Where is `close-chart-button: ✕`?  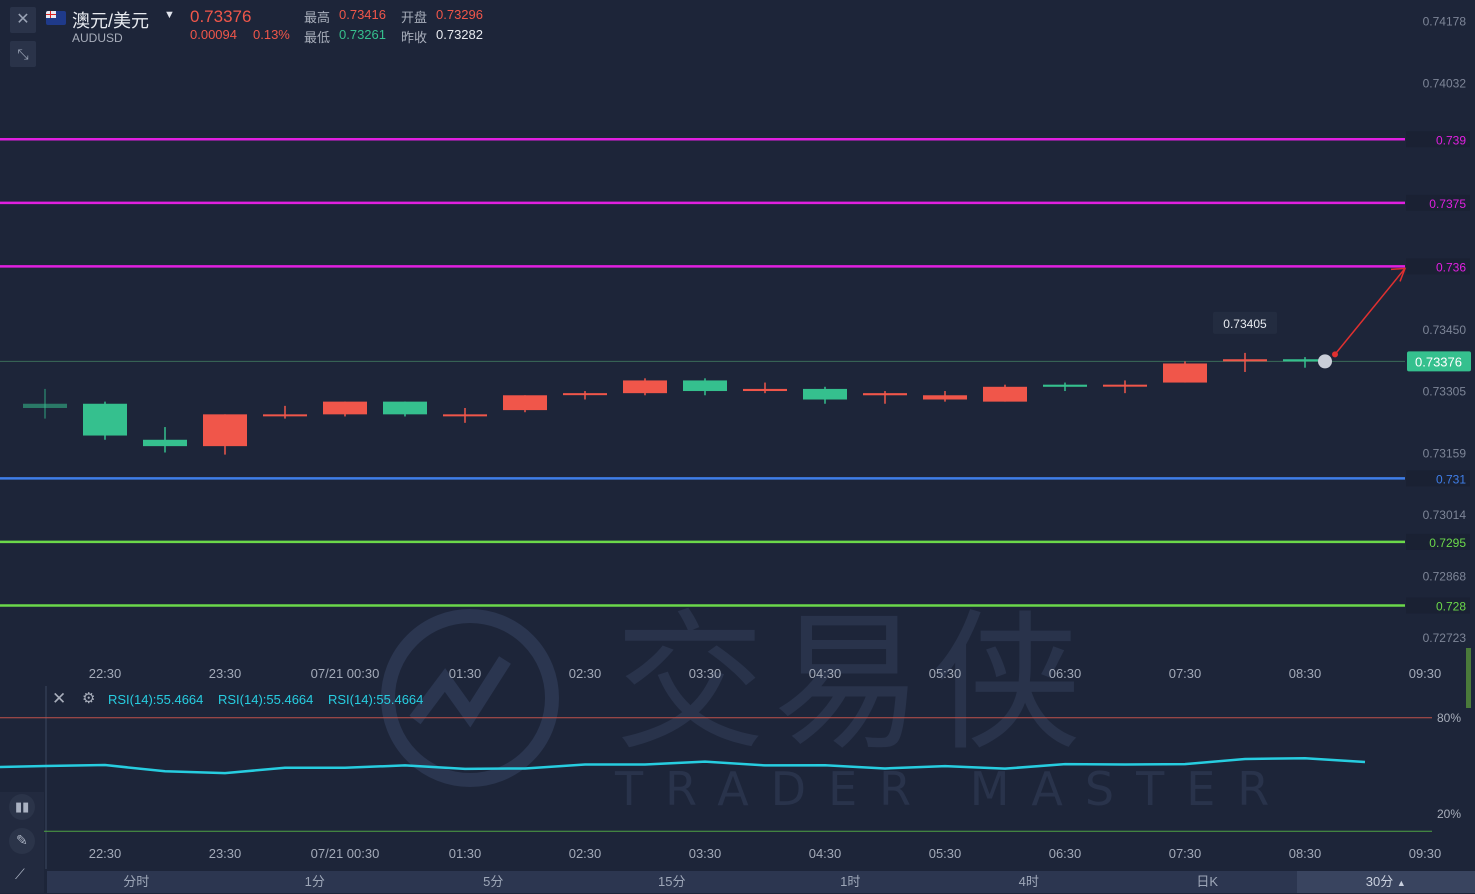
close-chart-button: ✕ is located at coordinates (23, 20).